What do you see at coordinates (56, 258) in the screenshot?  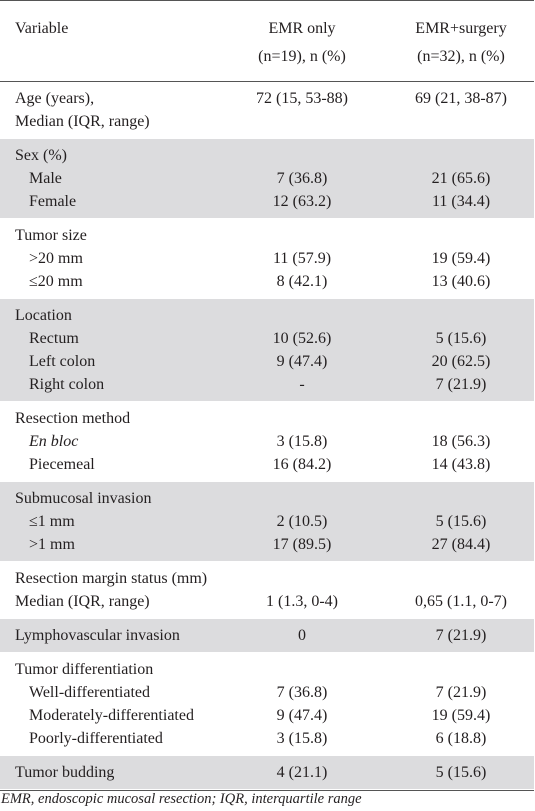 I see `row-label: >20 mm` at bounding box center [56, 258].